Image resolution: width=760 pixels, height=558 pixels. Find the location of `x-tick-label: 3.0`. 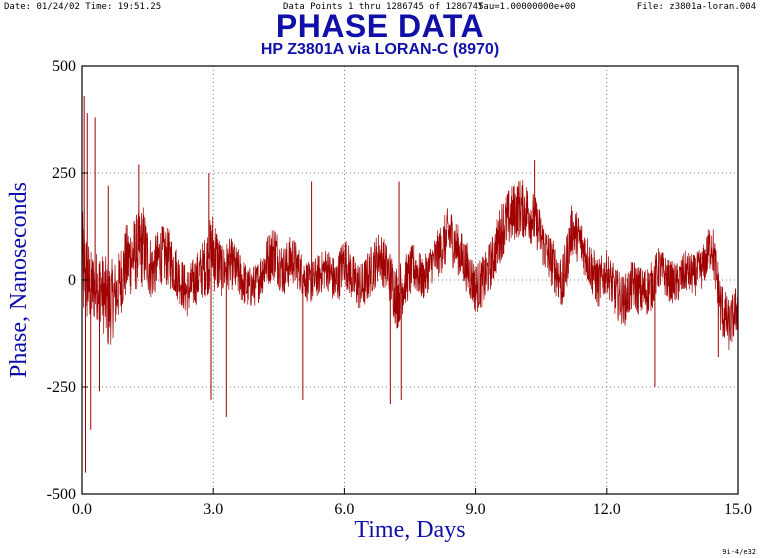

x-tick-label: 3.0 is located at coordinates (213, 509).